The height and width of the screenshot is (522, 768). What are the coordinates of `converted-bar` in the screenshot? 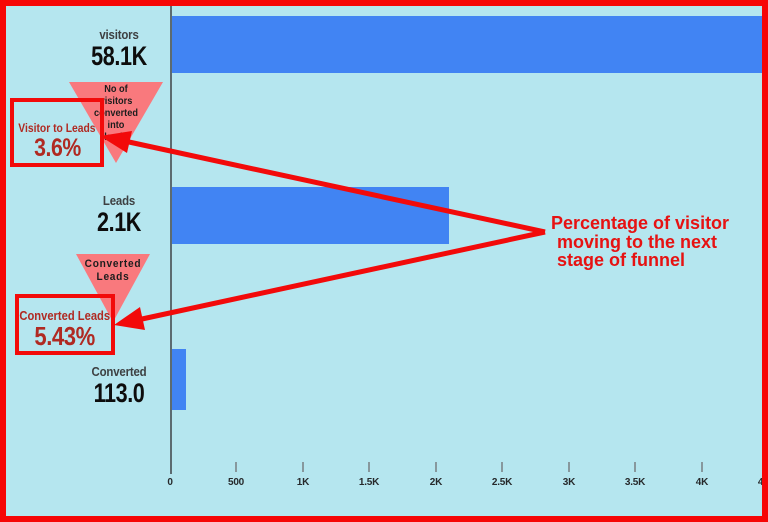 It's located at (179, 379).